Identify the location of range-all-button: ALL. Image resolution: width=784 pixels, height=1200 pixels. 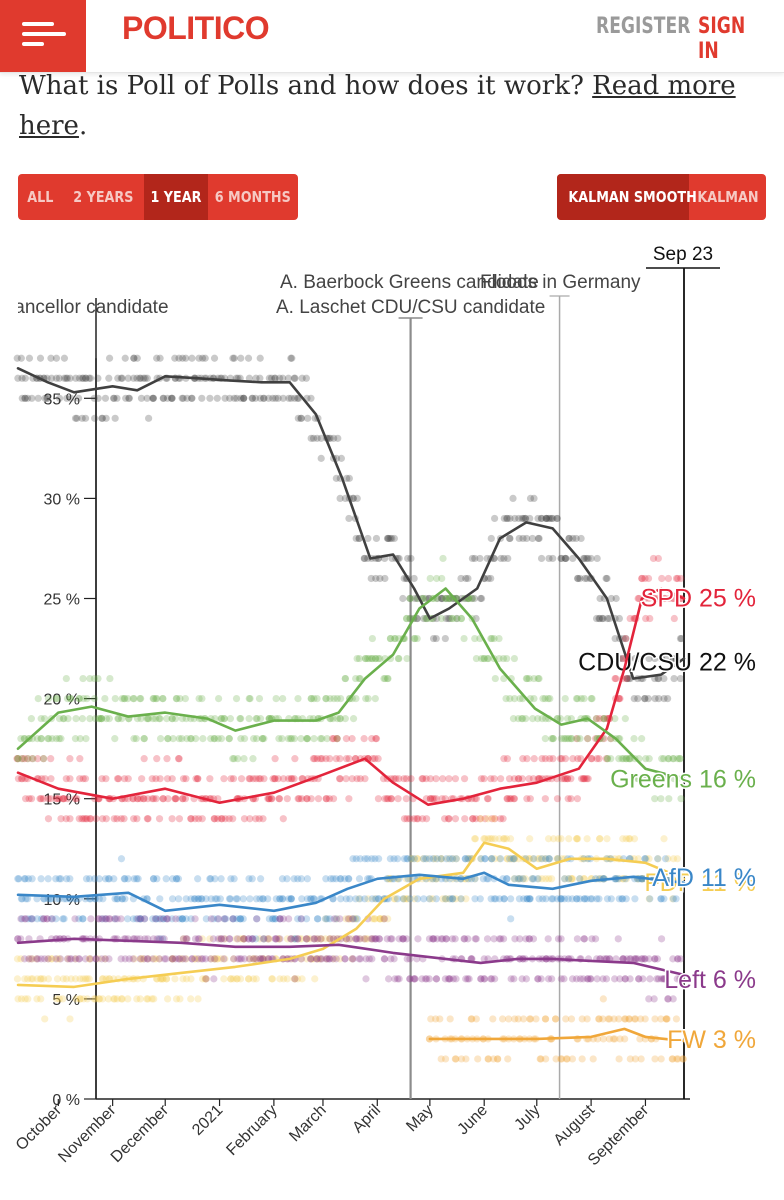
(40, 197).